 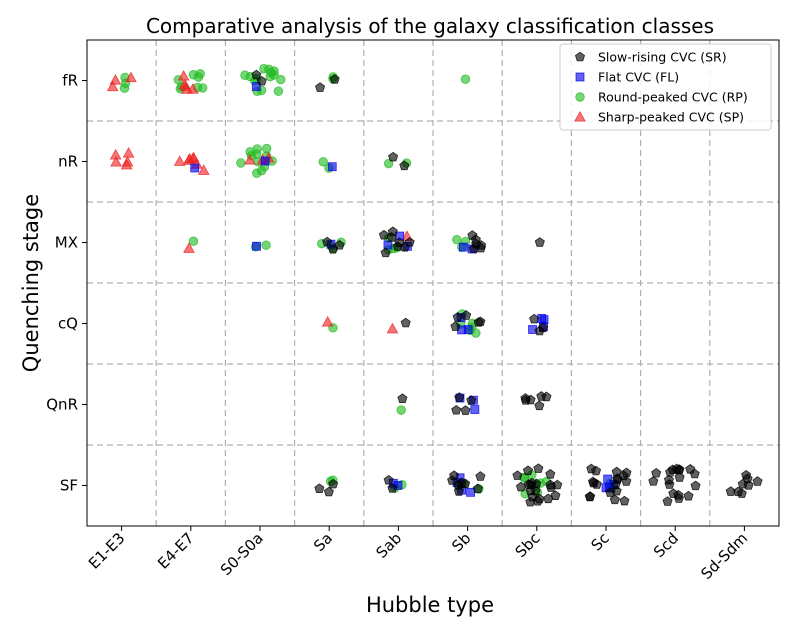 I want to click on legend-marker-flat-cvc-fl, so click(x=580, y=77).